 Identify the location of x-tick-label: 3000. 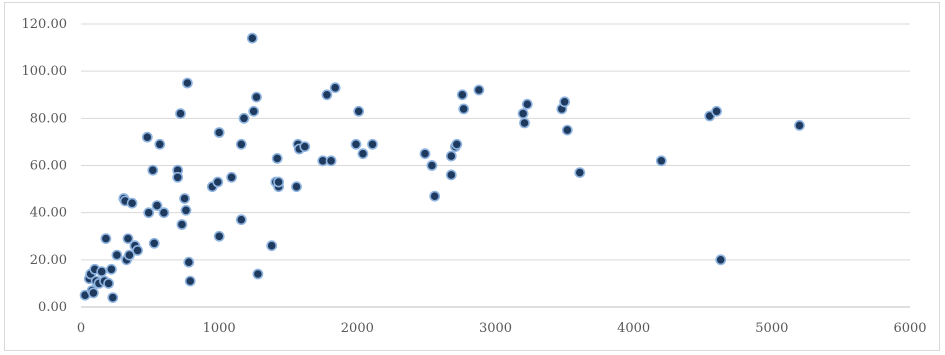
(495, 328).